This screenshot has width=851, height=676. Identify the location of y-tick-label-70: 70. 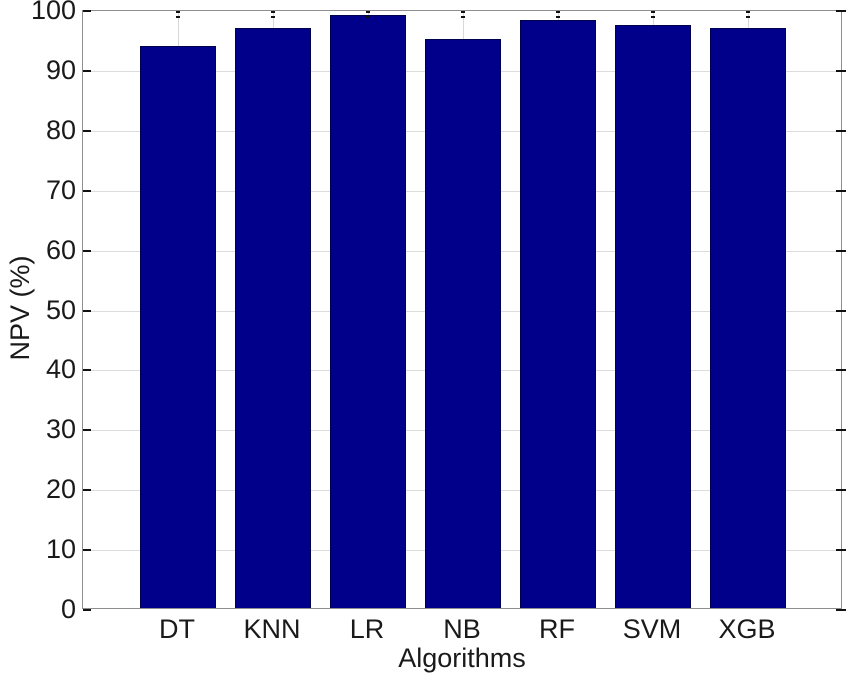
(60, 189).